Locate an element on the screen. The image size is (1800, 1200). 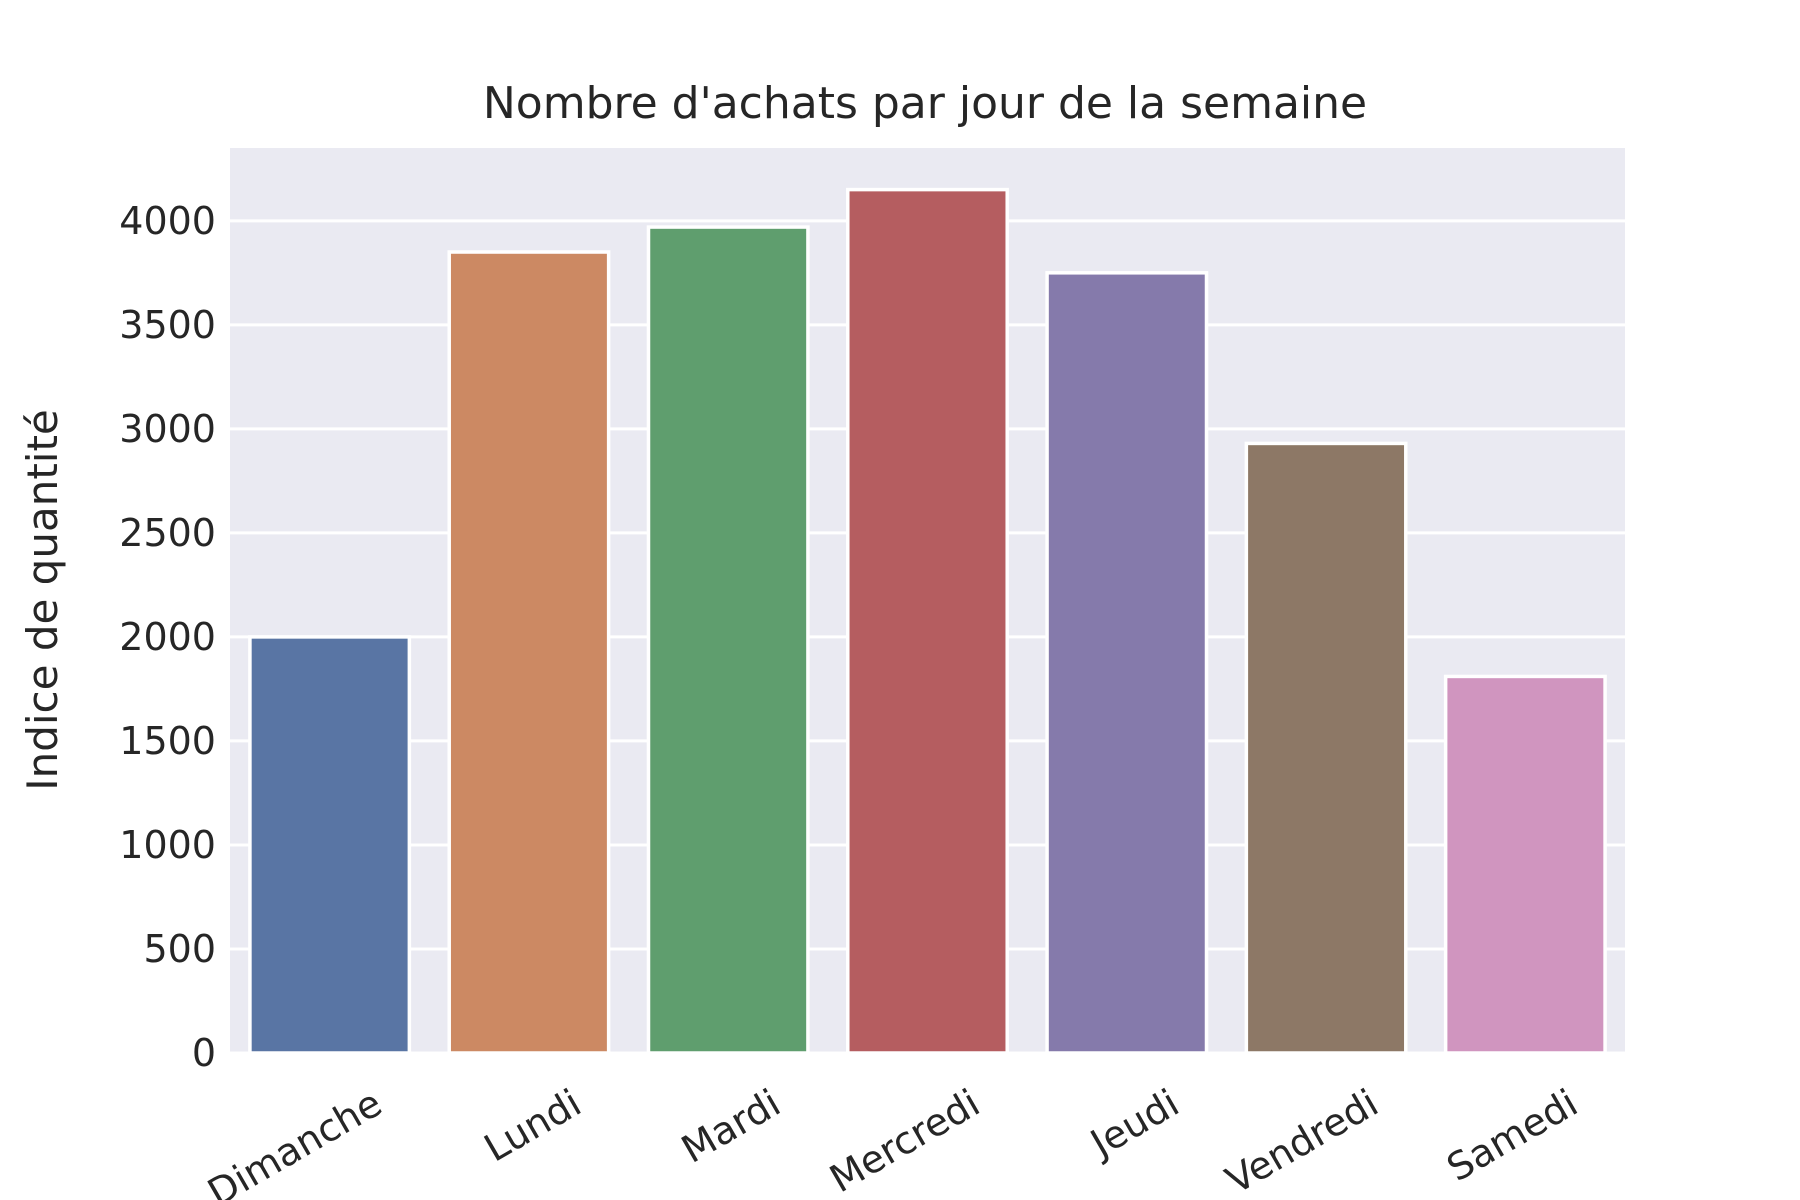
bar-jeudi is located at coordinates (1127, 663).